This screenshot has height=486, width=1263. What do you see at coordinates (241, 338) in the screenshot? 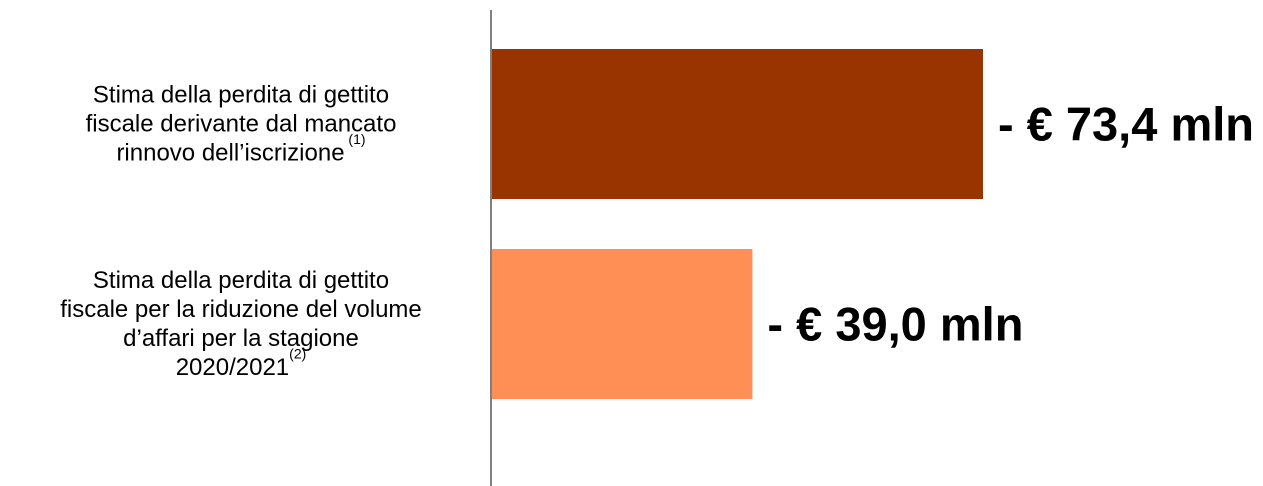
I see `category-label-line: d’affari per la stagione` at bounding box center [241, 338].